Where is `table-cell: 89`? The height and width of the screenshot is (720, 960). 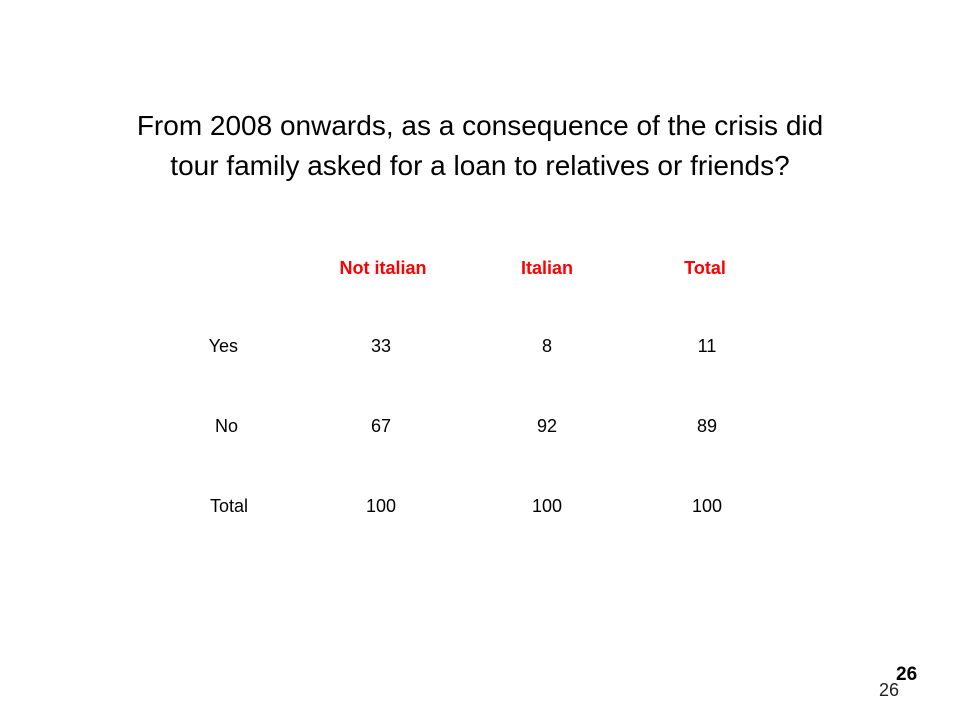 table-cell: 89 is located at coordinates (707, 426).